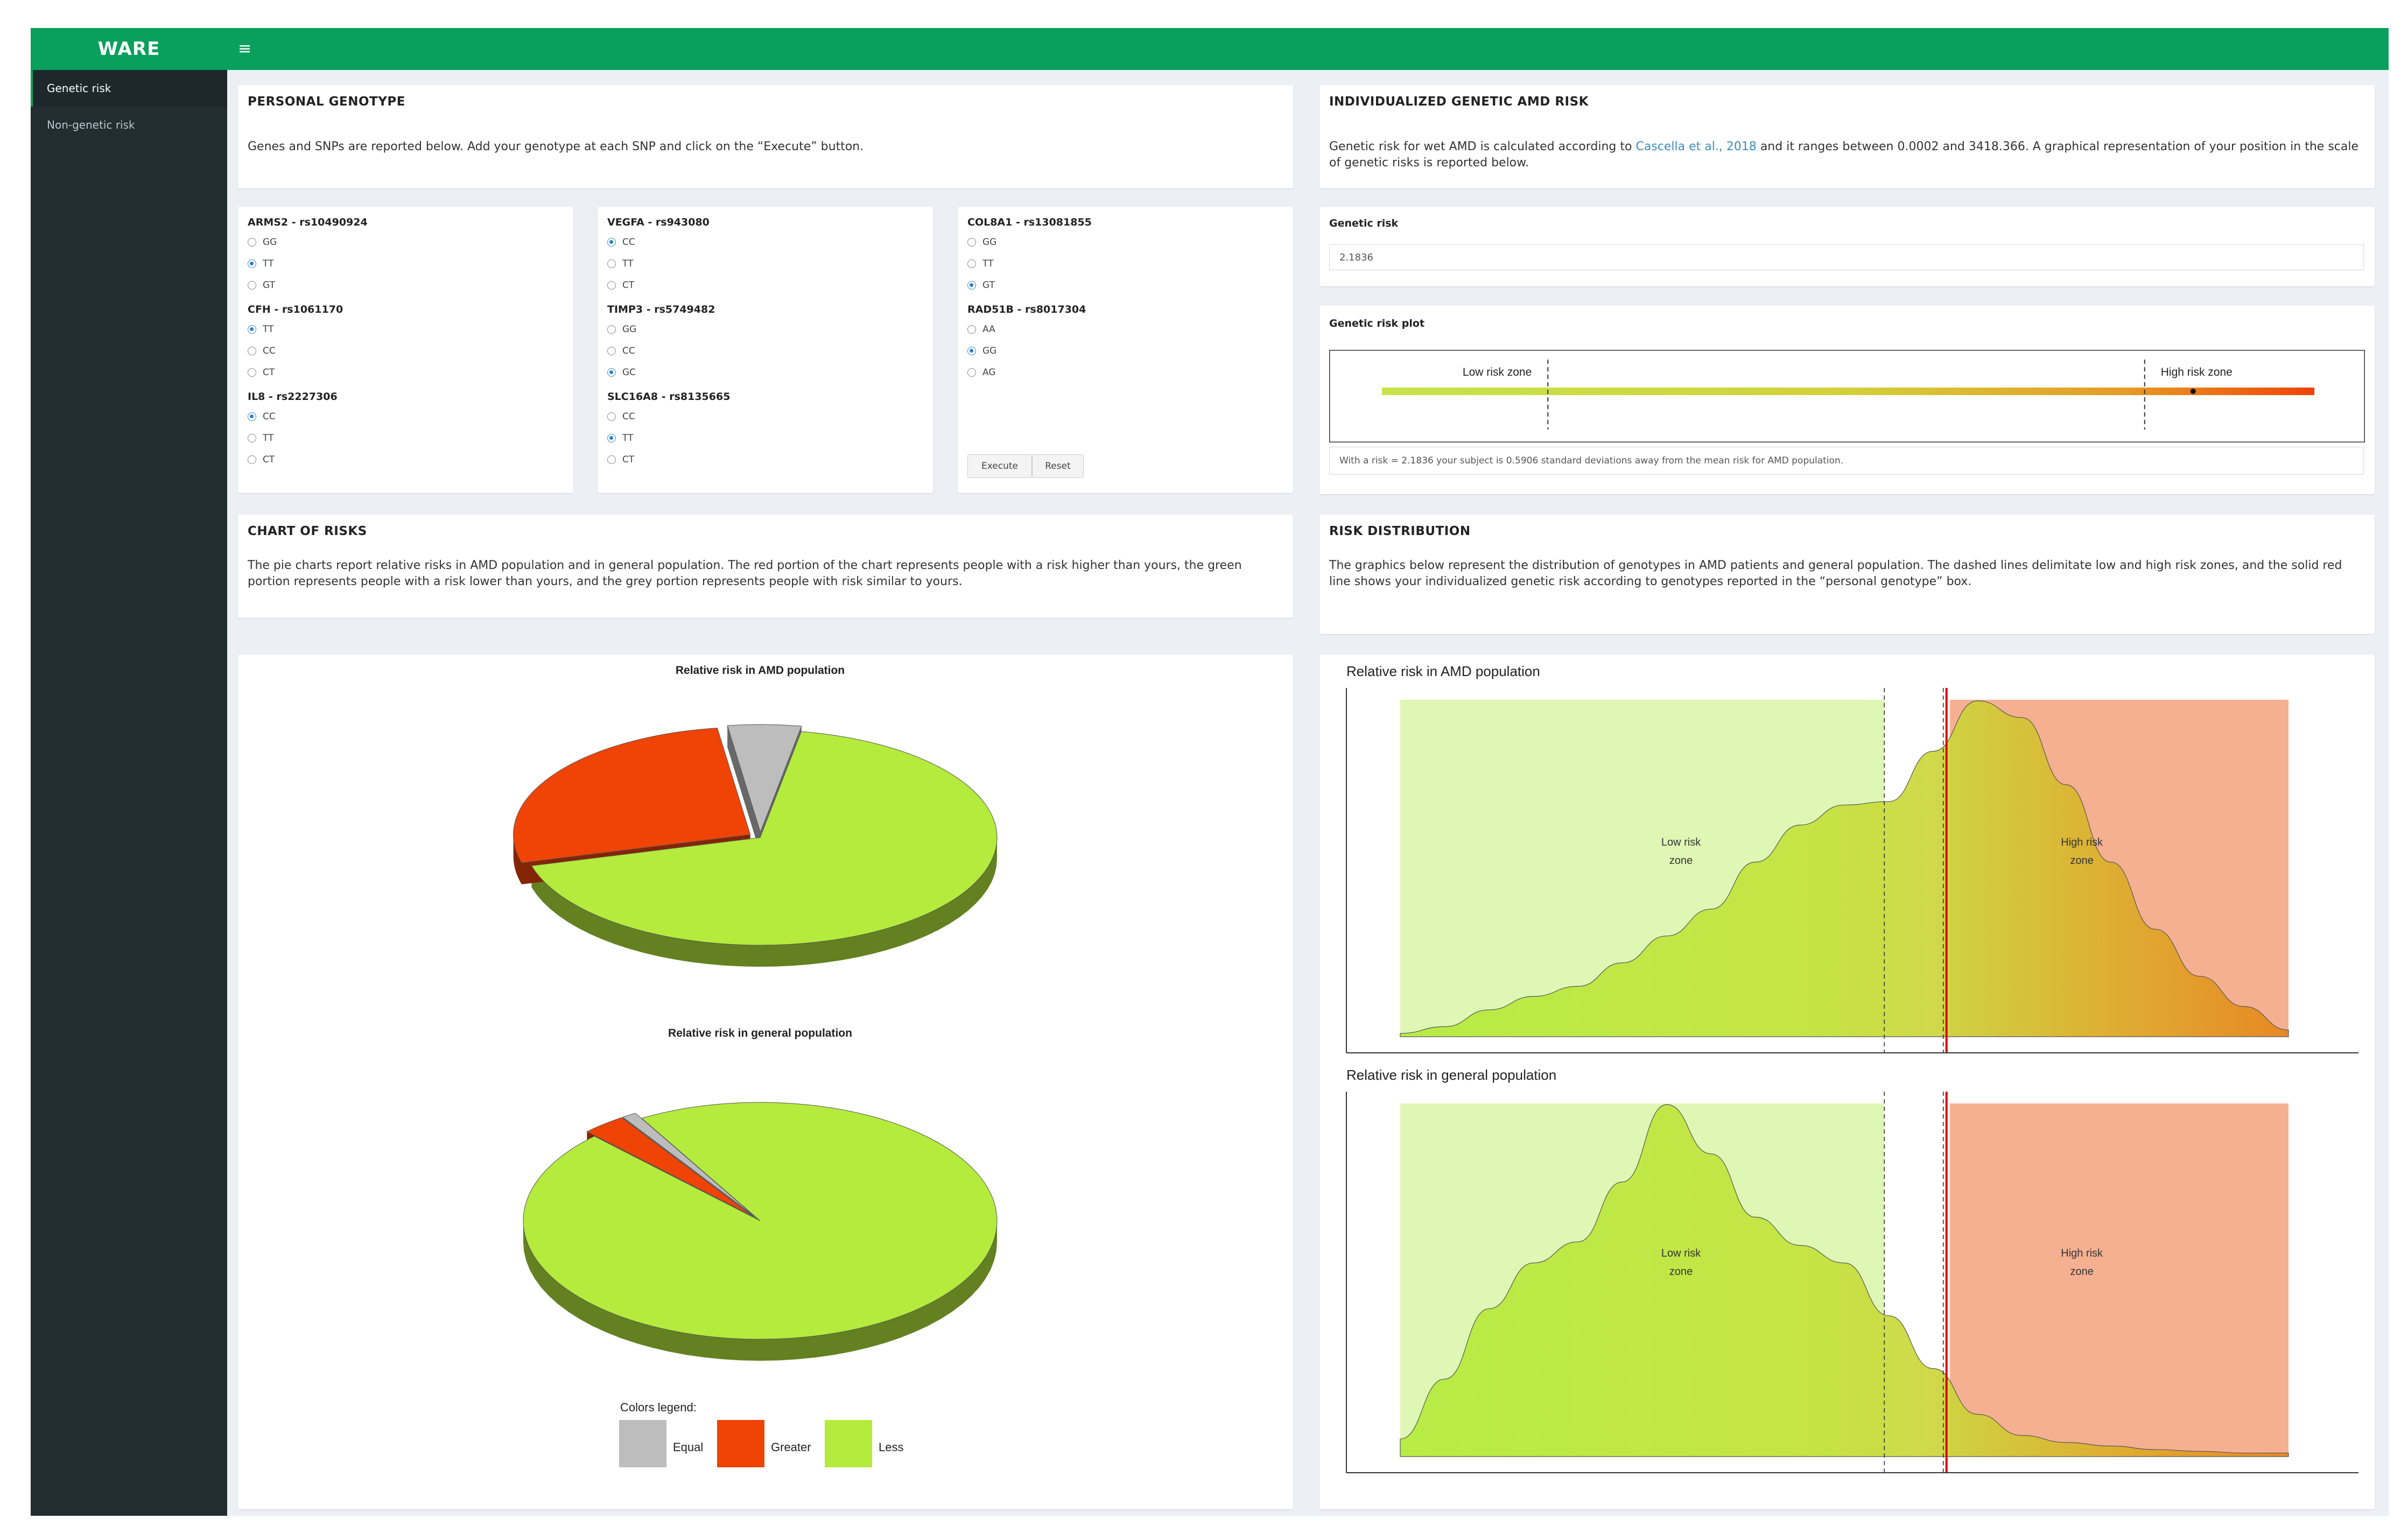 The image size is (2408, 1533). What do you see at coordinates (1846, 257) in the screenshot?
I see `genetic-risk-field: 2.1836` at bounding box center [1846, 257].